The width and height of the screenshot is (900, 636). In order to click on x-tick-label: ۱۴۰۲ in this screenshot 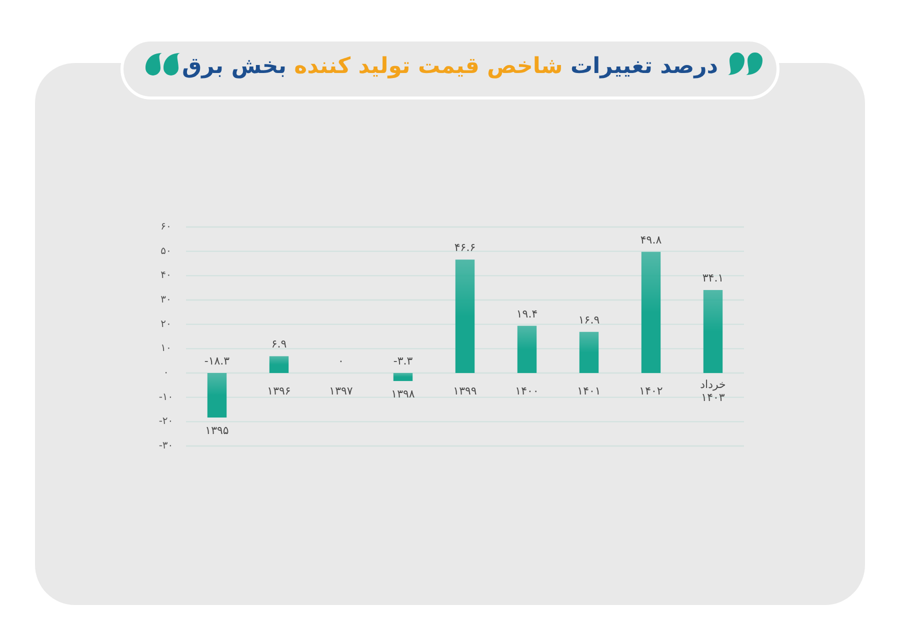, I will do `click(651, 391)`.